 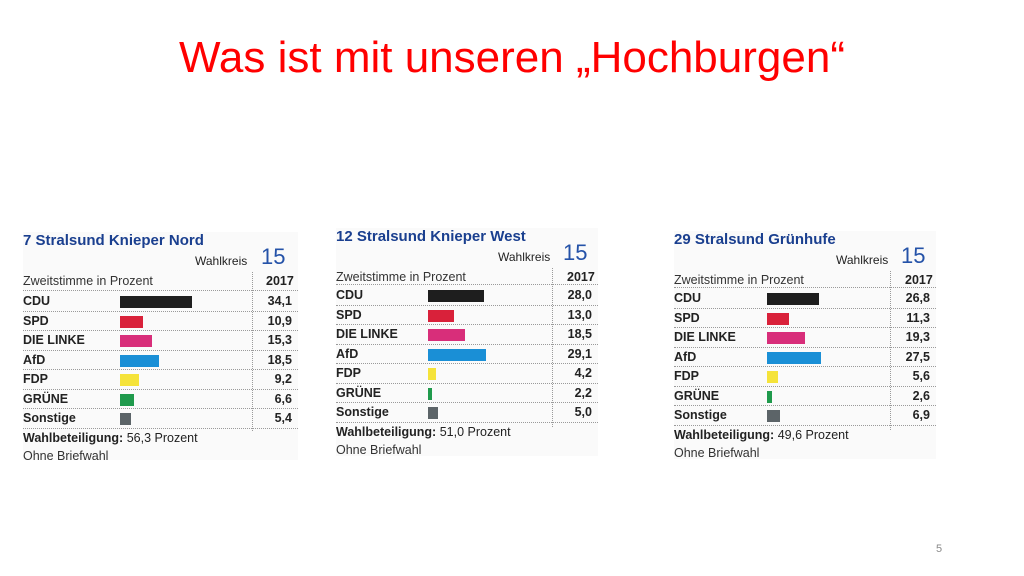 What do you see at coordinates (160, 380) in the screenshot?
I see `bar-row-fdp: FDP 9,2` at bounding box center [160, 380].